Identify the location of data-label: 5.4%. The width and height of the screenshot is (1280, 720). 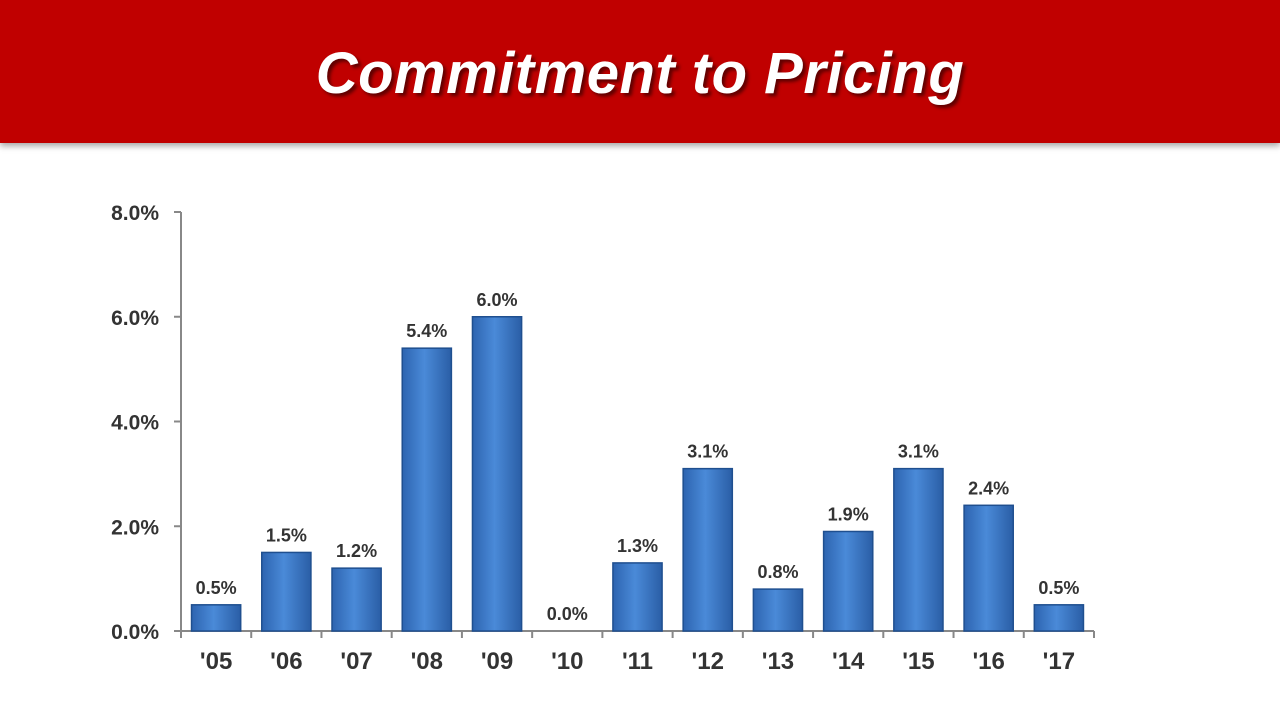
(426, 331).